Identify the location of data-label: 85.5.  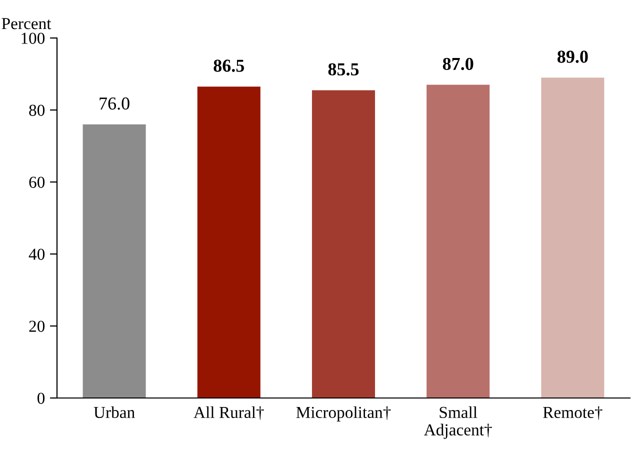
(343, 69).